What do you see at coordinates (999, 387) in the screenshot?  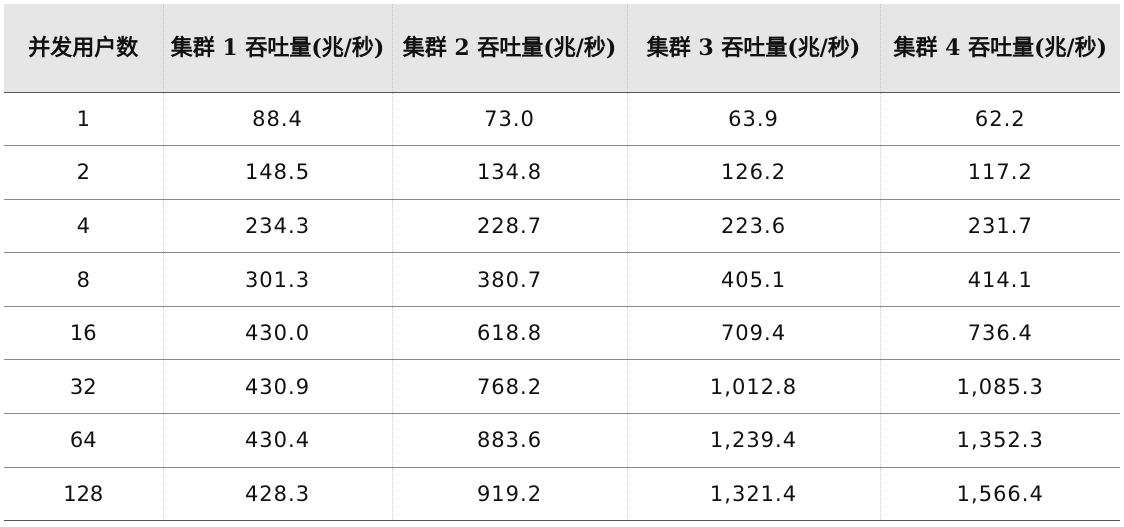 I see `cell-cluster-4: 1,085.3` at bounding box center [999, 387].